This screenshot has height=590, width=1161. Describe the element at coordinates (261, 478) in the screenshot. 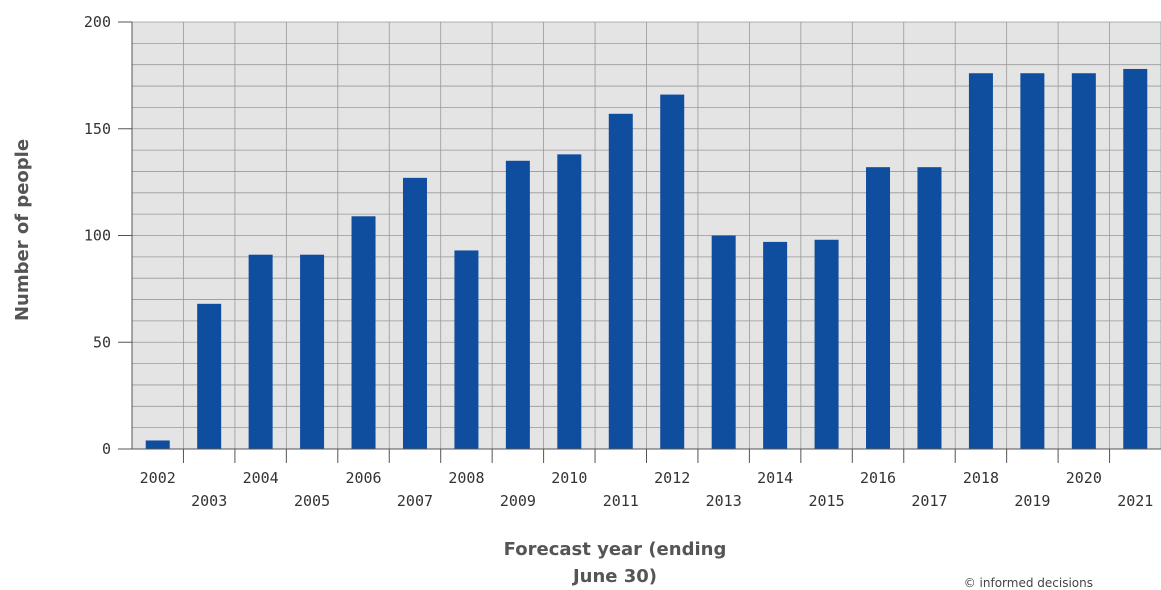

I see `x-tick-label-2004: 2004` at that location.